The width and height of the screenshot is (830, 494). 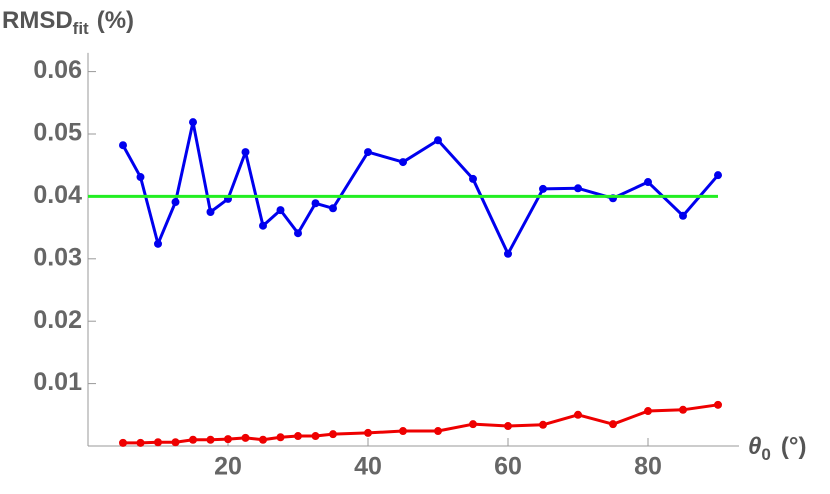 I want to click on y-label-main: RMSD, so click(x=37, y=20).